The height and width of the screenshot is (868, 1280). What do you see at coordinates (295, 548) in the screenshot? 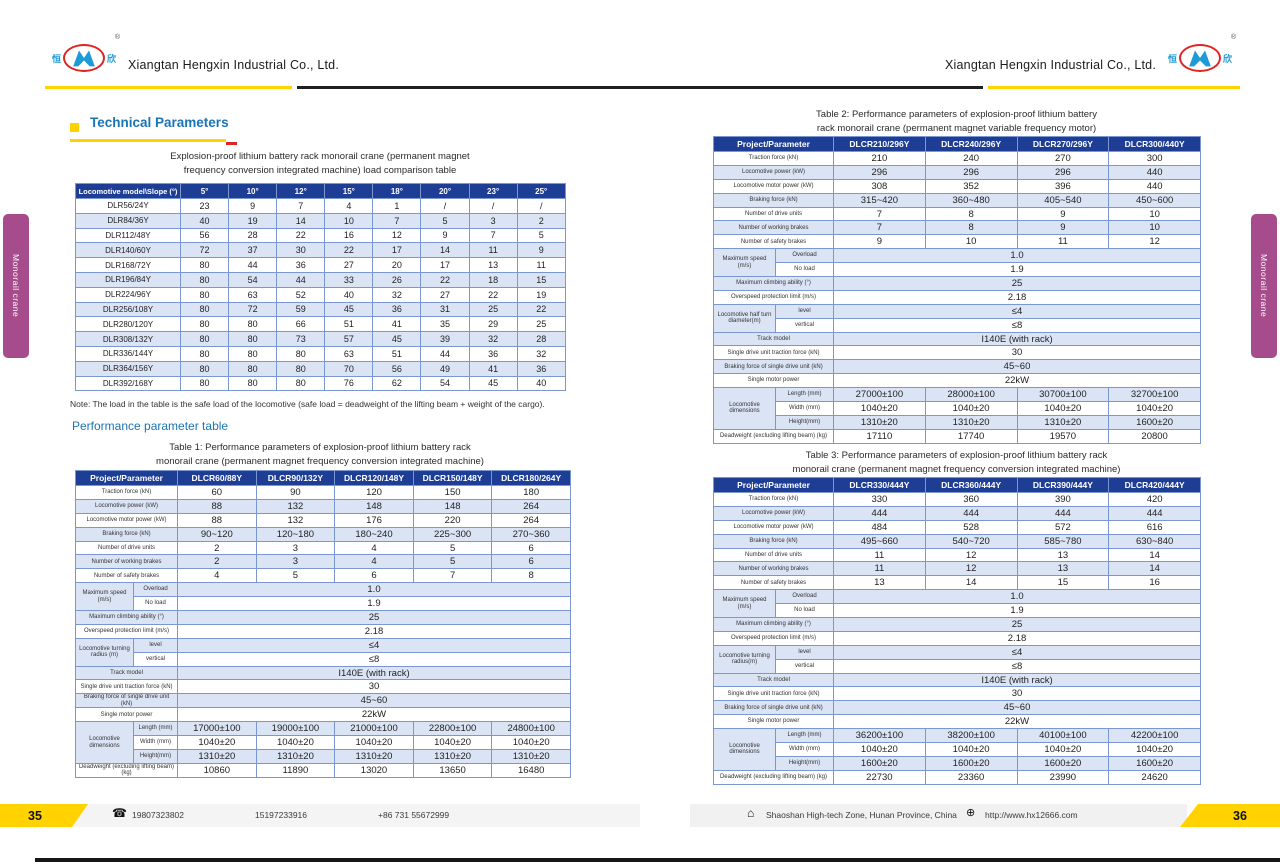
I see `param-value: 3` at bounding box center [295, 548].